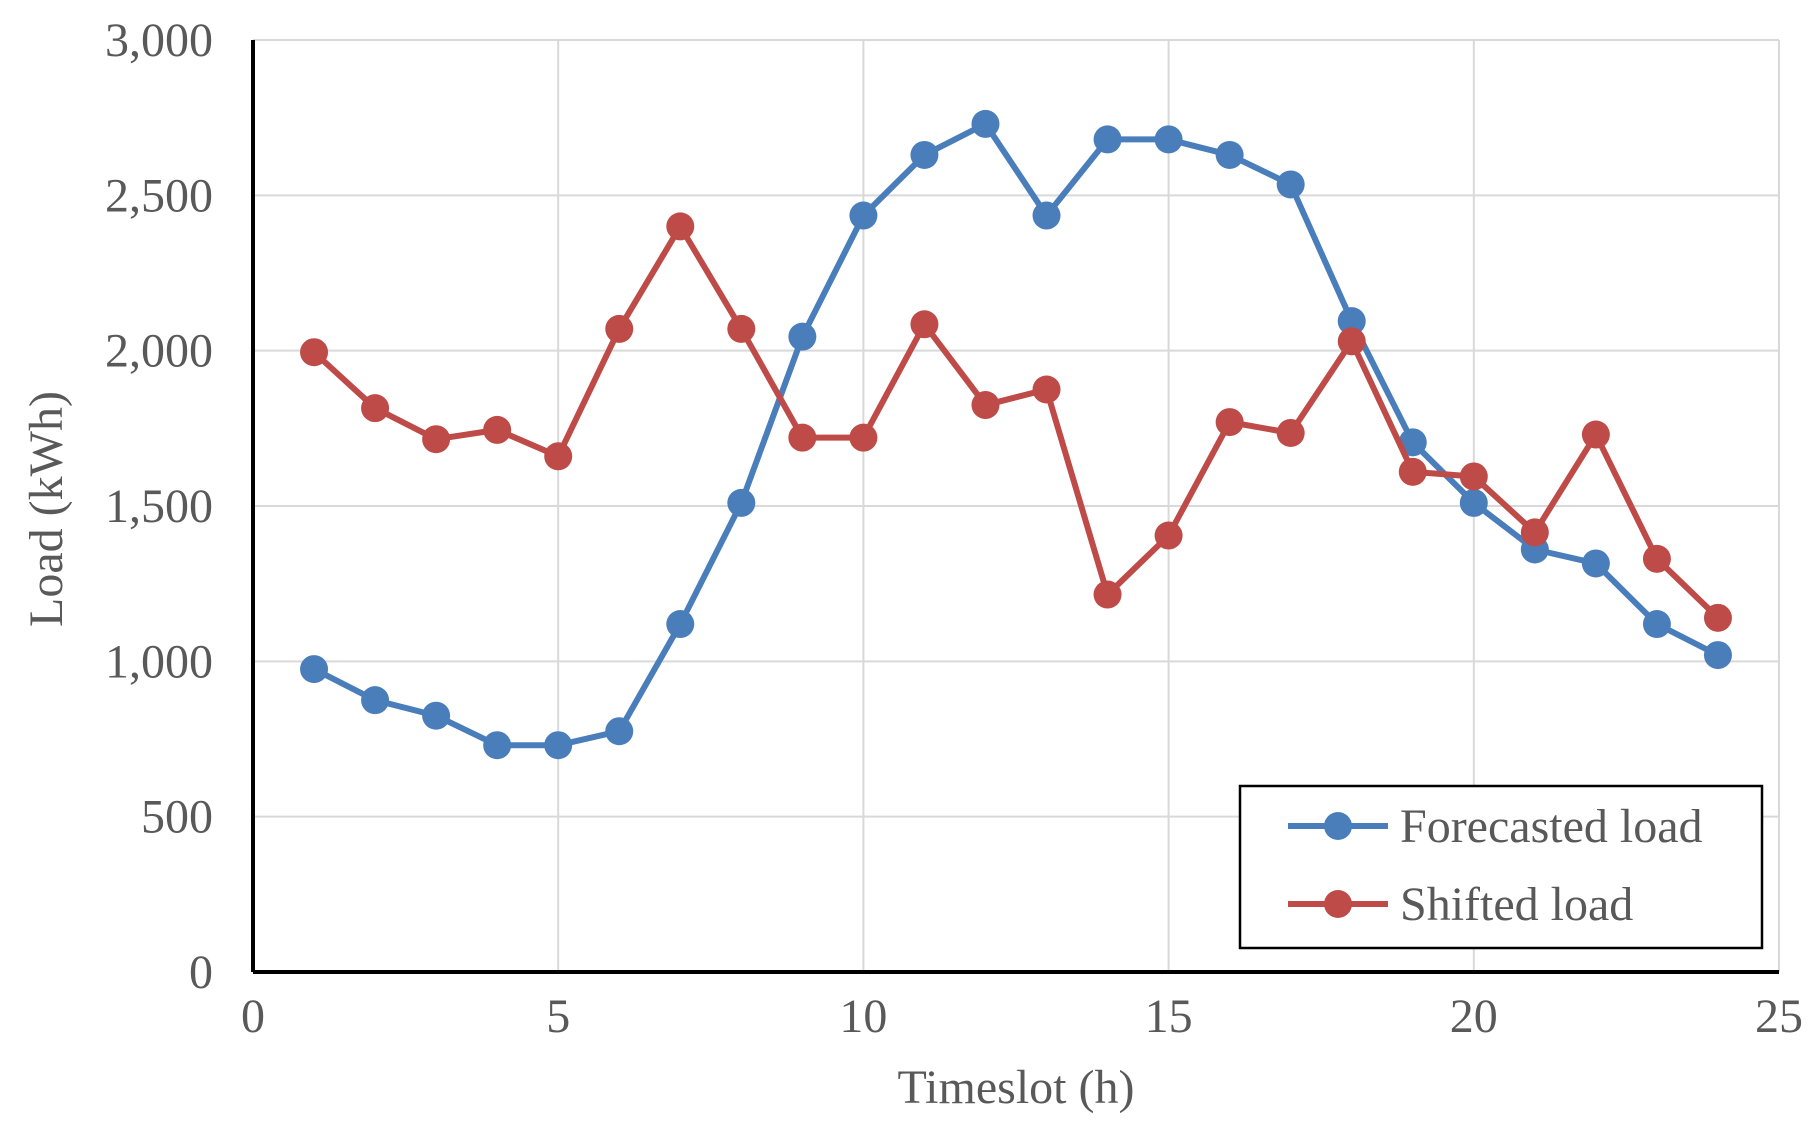 The height and width of the screenshot is (1121, 1813). I want to click on legend: Forecasted load Shifted load, so click(1501, 867).